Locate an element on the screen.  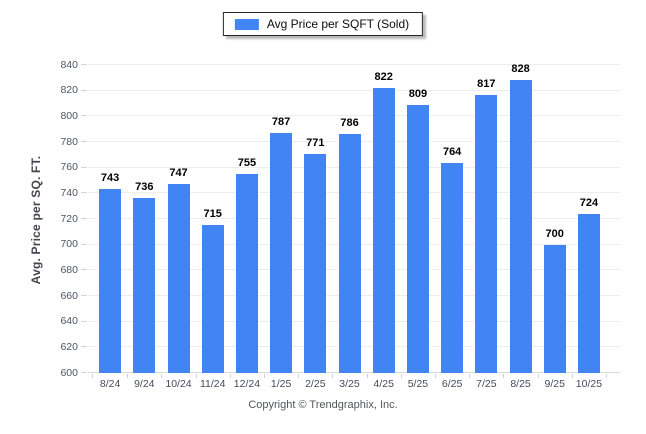
x-tick-label: 3/25 is located at coordinates (349, 384).